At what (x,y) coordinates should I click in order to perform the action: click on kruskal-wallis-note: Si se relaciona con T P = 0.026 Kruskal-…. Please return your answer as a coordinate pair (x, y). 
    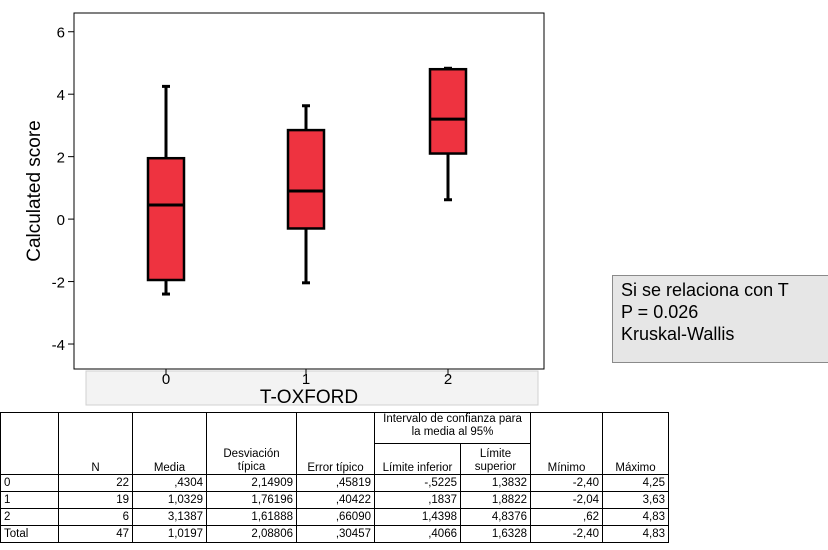
    Looking at the image, I should click on (720, 319).